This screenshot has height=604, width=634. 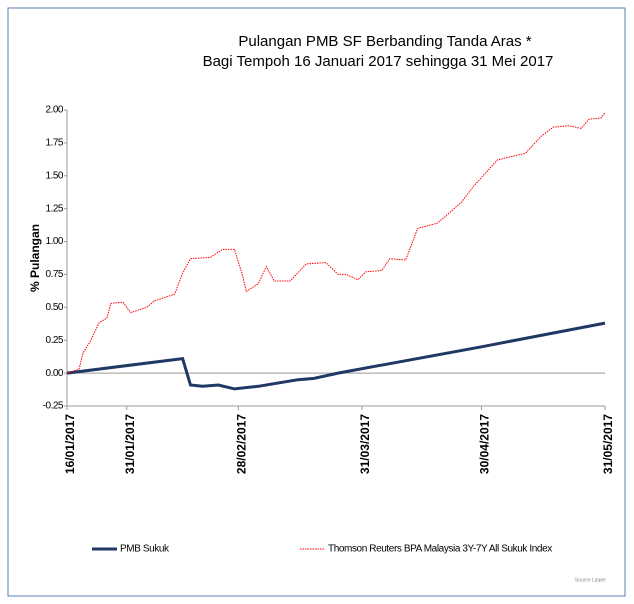 I want to click on y-tick-label: 1.25, so click(x=55, y=208).